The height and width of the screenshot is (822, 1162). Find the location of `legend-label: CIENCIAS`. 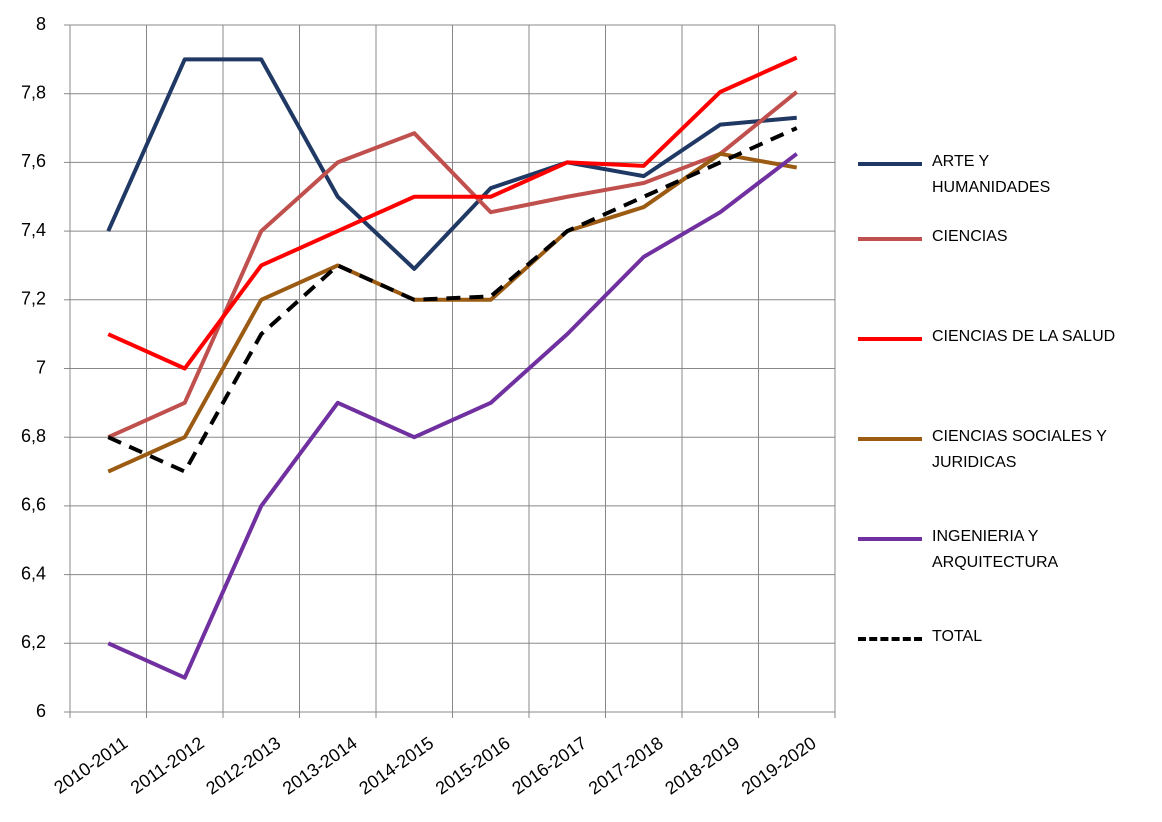

legend-label: CIENCIAS is located at coordinates (970, 236).